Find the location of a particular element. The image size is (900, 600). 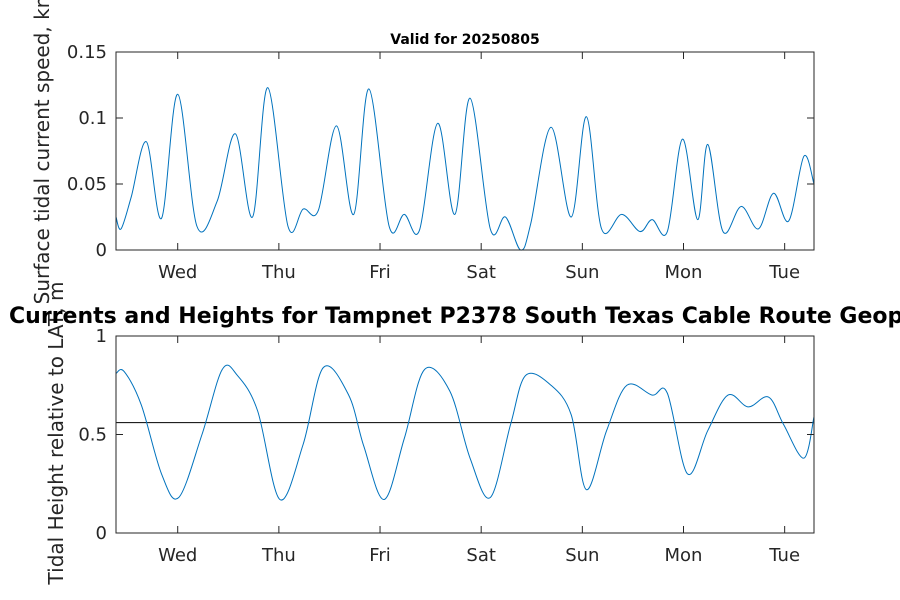

current-speed-y-tick-label: 0.05 is located at coordinates (87, 184).